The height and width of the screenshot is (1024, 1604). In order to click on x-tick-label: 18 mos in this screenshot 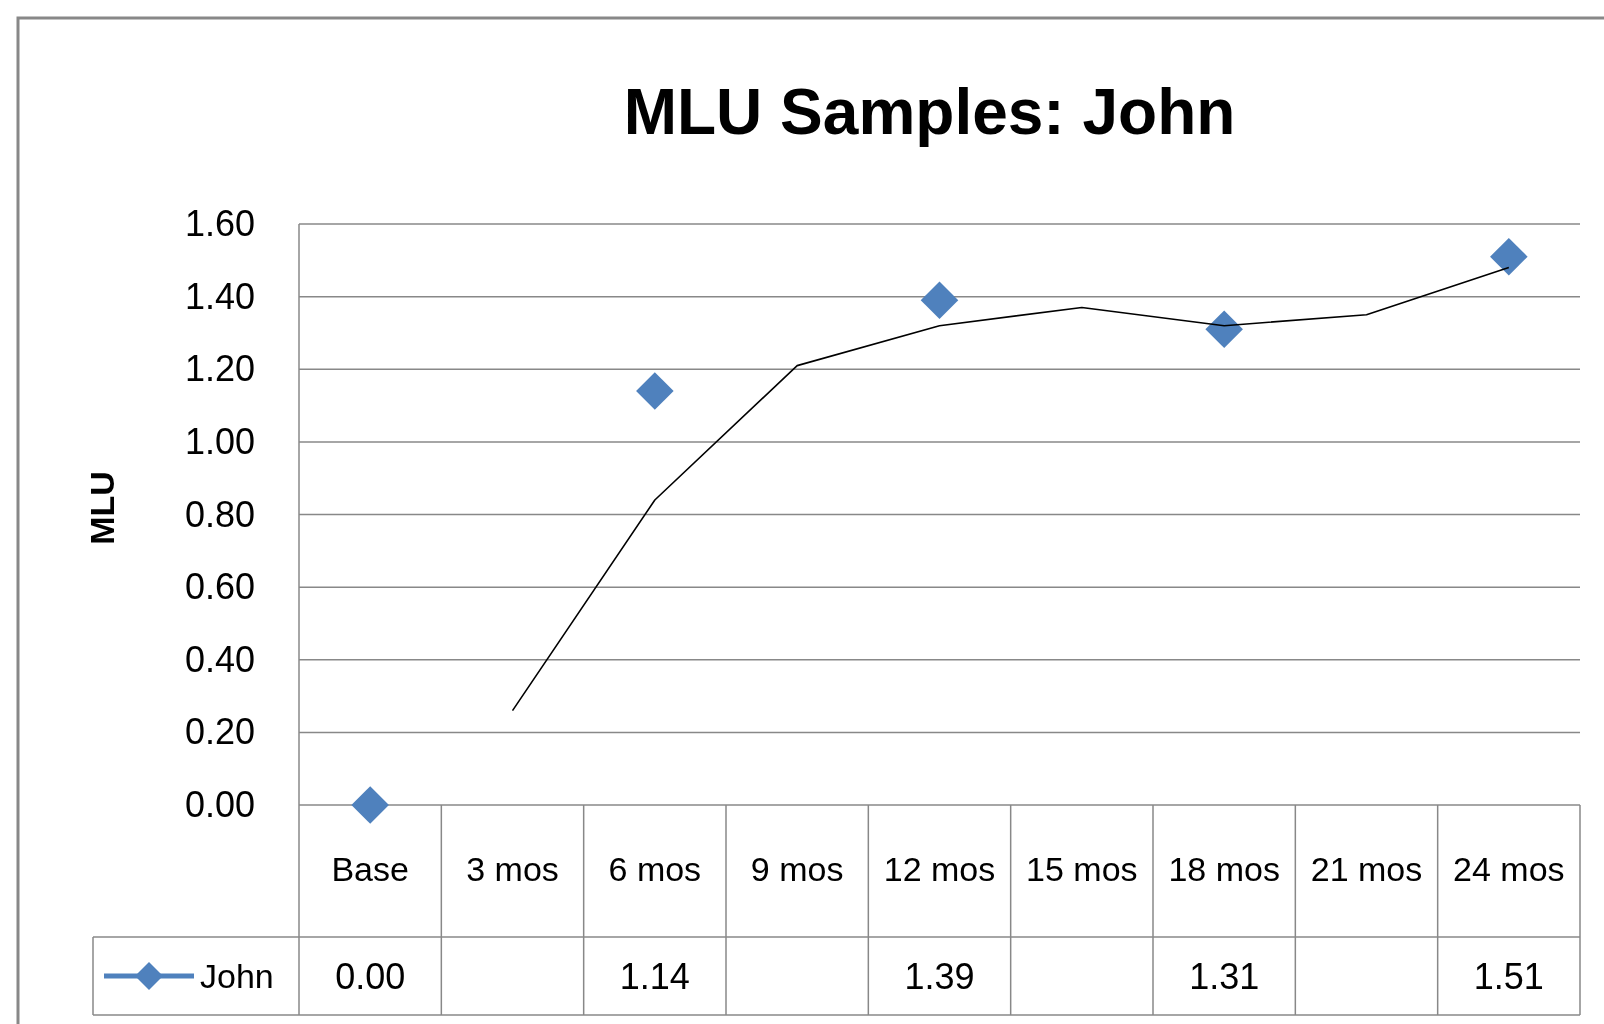, I will do `click(1224, 869)`.